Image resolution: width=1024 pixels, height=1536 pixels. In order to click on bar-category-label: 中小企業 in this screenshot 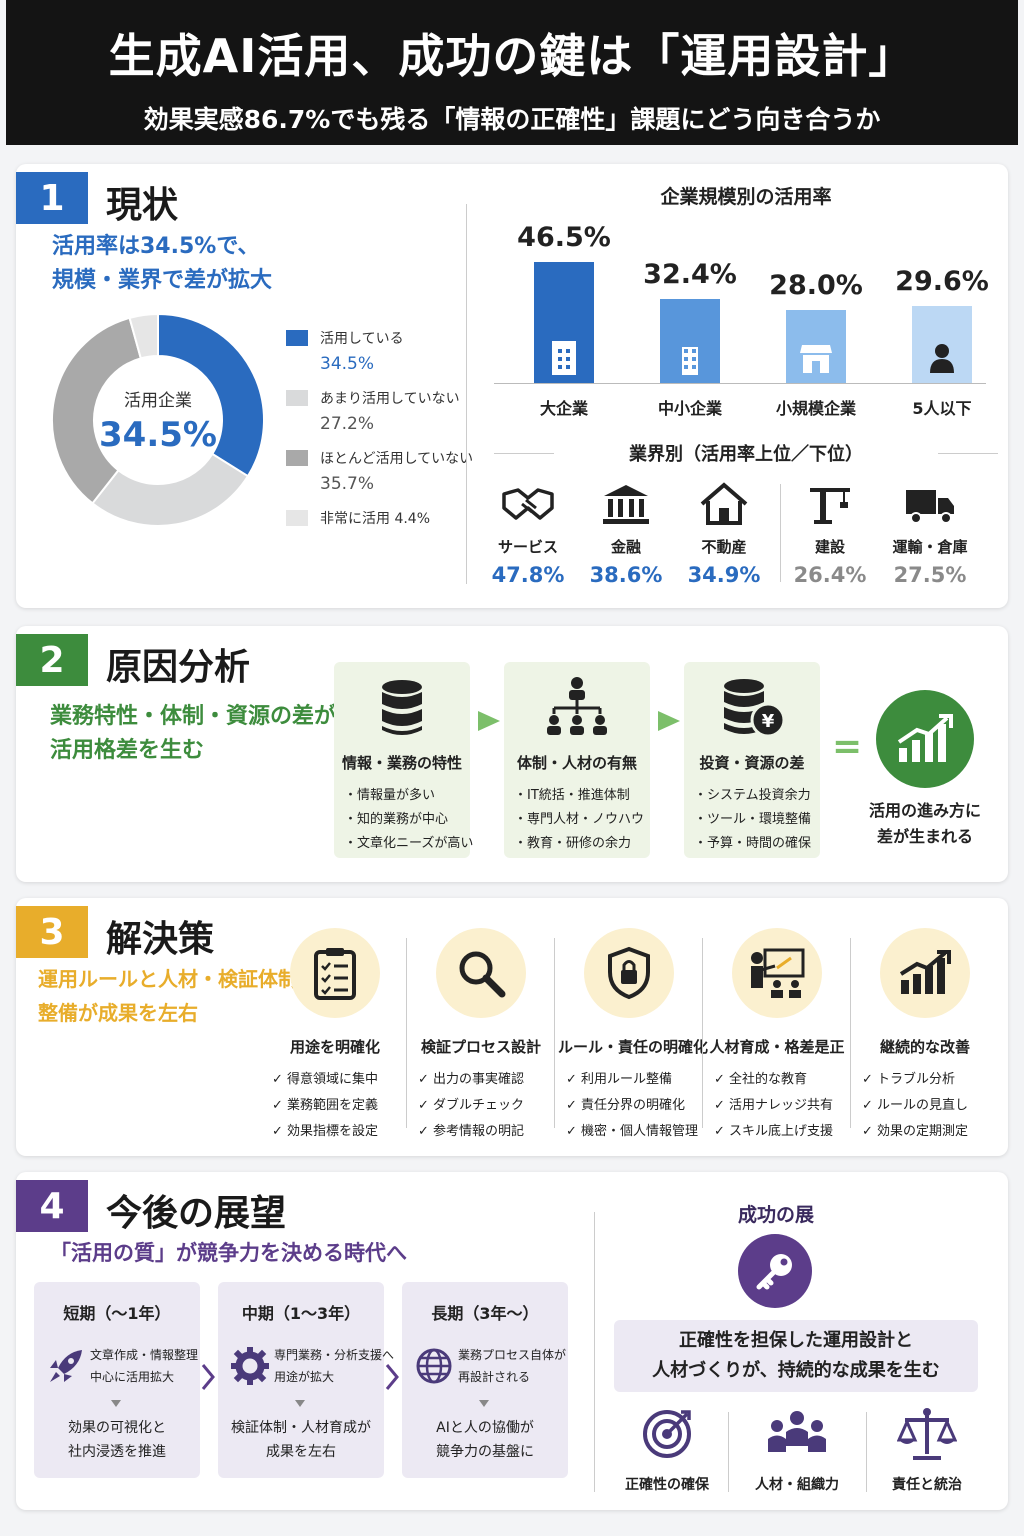, I will do `click(689, 408)`.